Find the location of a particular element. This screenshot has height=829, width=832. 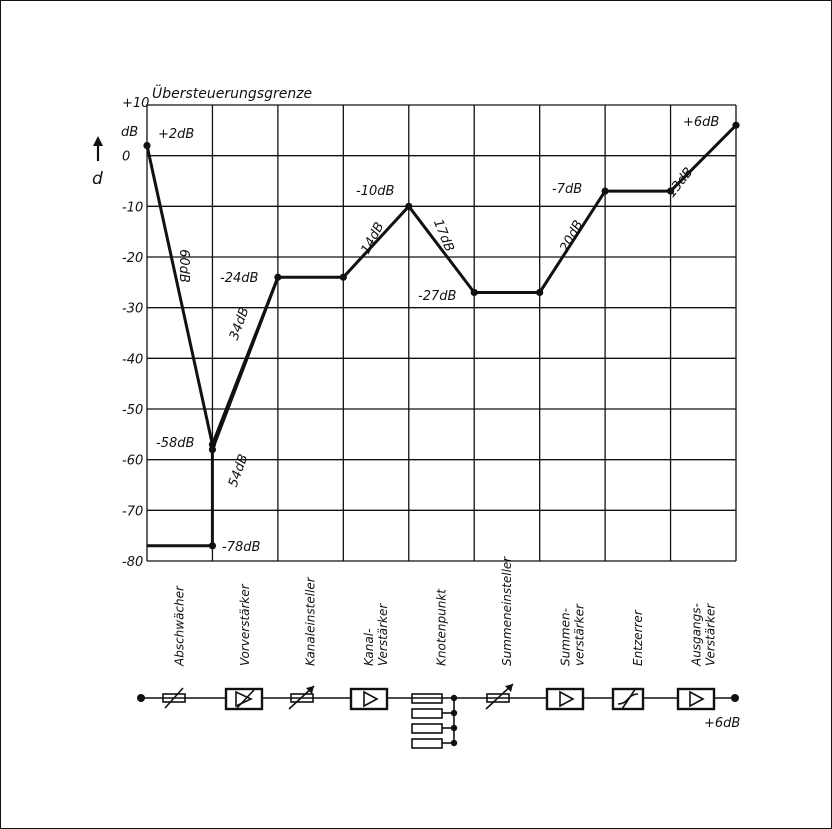

y-tick-label: -30 is located at coordinates (132, 309).